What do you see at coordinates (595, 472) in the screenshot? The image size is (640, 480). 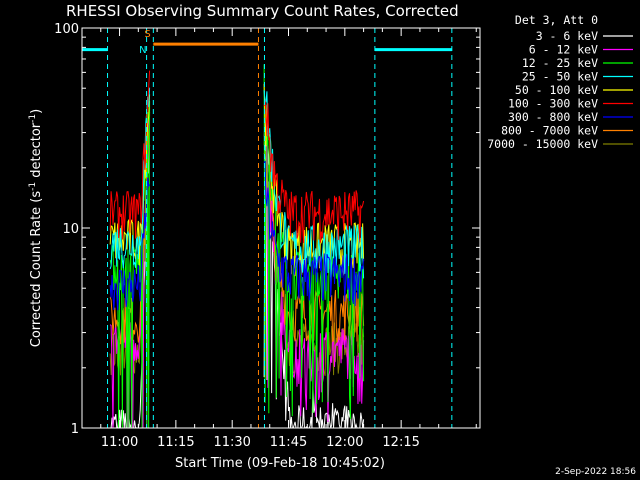 I see `footer-date: 2-Sep-2022 18:56` at bounding box center [595, 472].